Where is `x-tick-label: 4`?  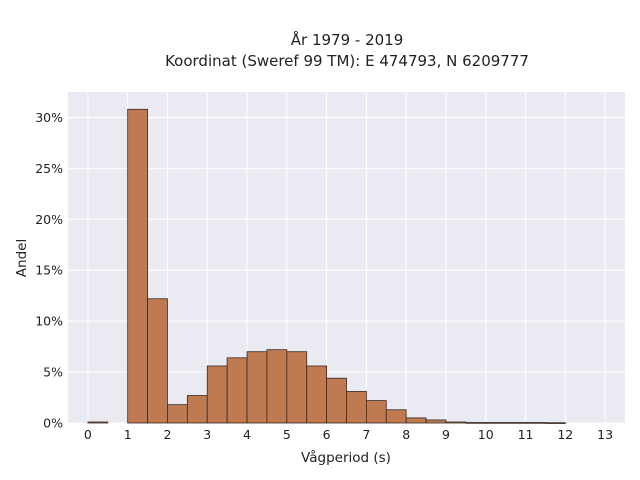
x-tick-label: 4 is located at coordinates (247, 434).